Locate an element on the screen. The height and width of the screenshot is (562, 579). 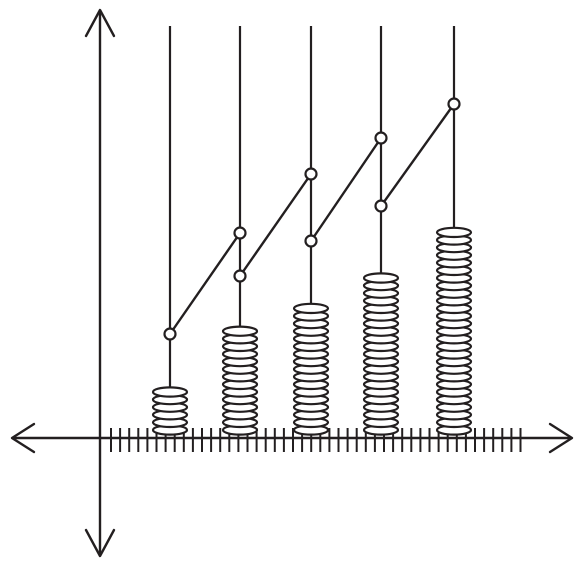
x-axis-left-arrowhead is located at coordinates (23, 438).